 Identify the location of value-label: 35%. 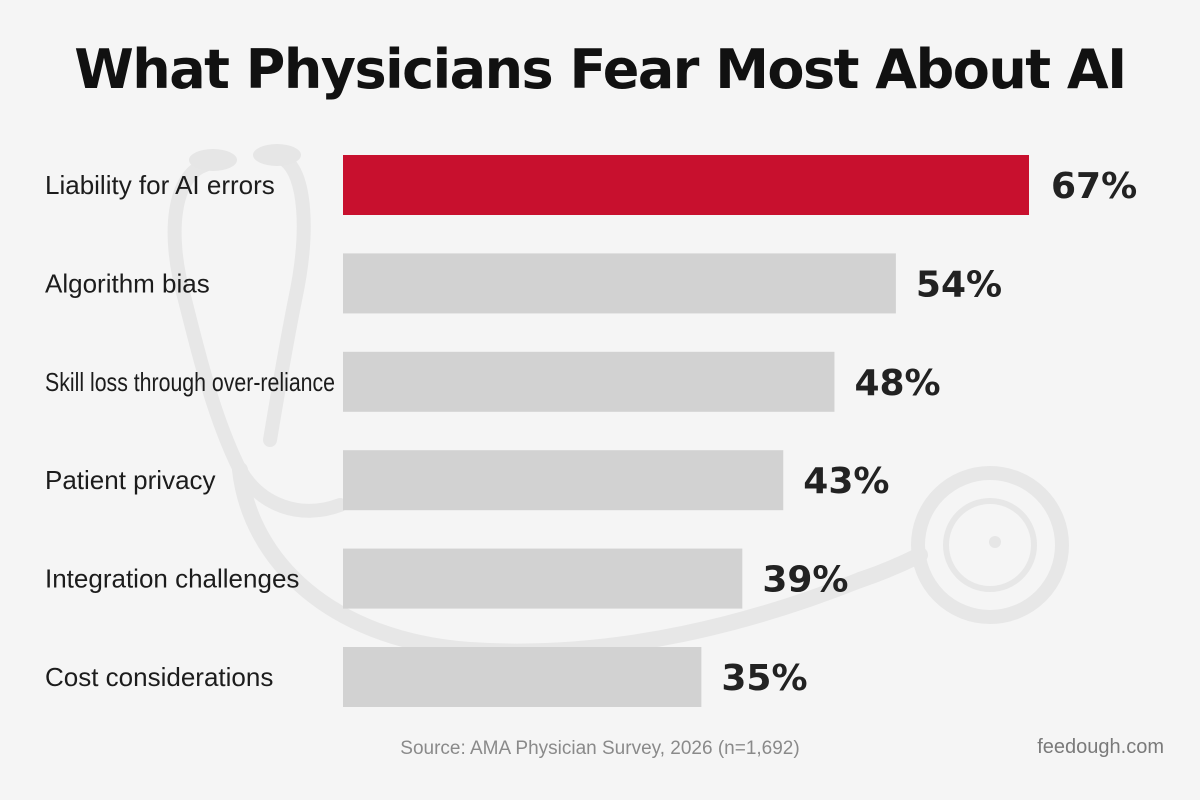
(764, 678).